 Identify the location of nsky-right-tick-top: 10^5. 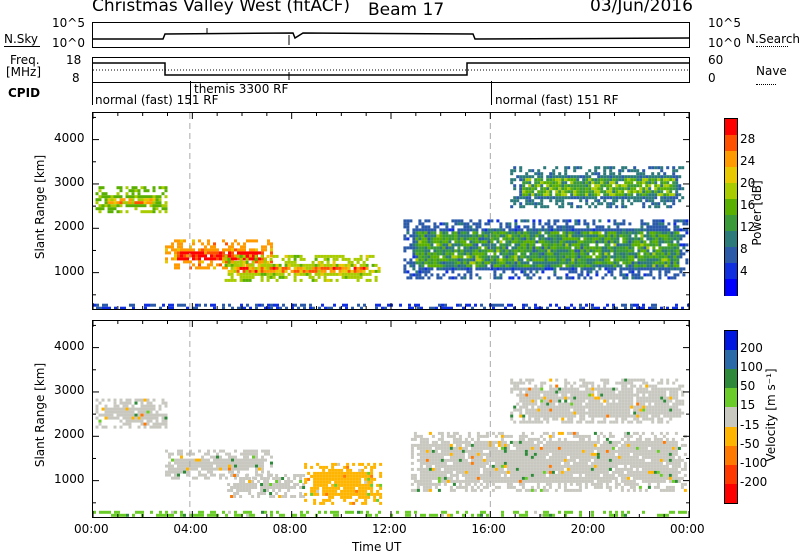
(724, 23).